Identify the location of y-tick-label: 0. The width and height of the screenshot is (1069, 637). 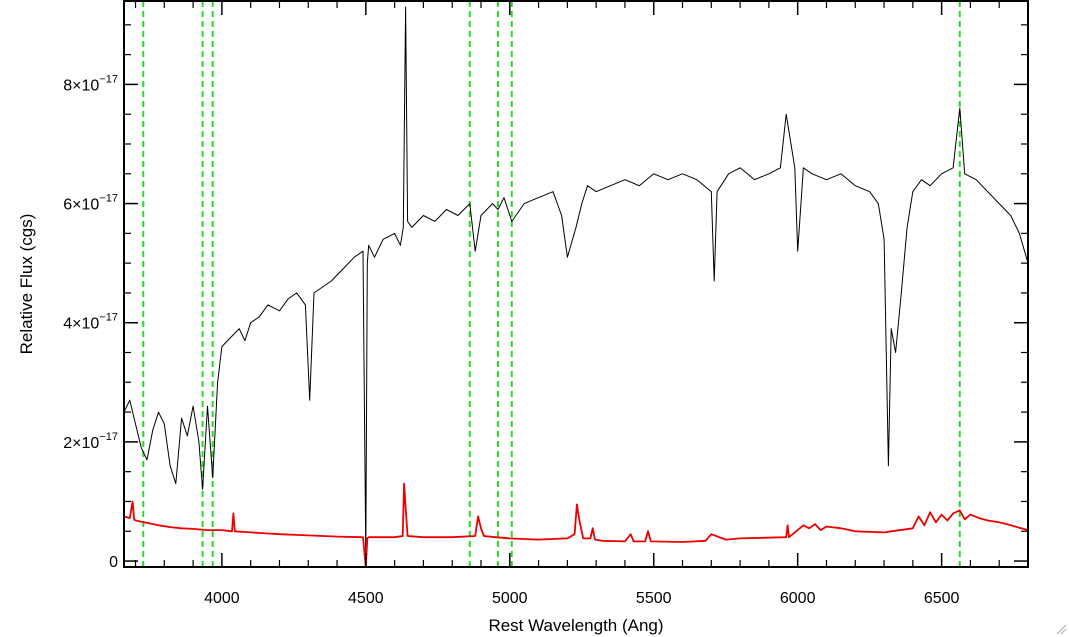
(113, 562).